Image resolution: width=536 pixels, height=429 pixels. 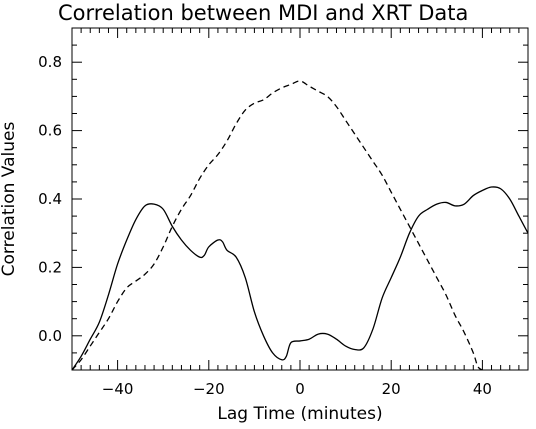 I want to click on x-tick-label: 40, so click(x=482, y=389).